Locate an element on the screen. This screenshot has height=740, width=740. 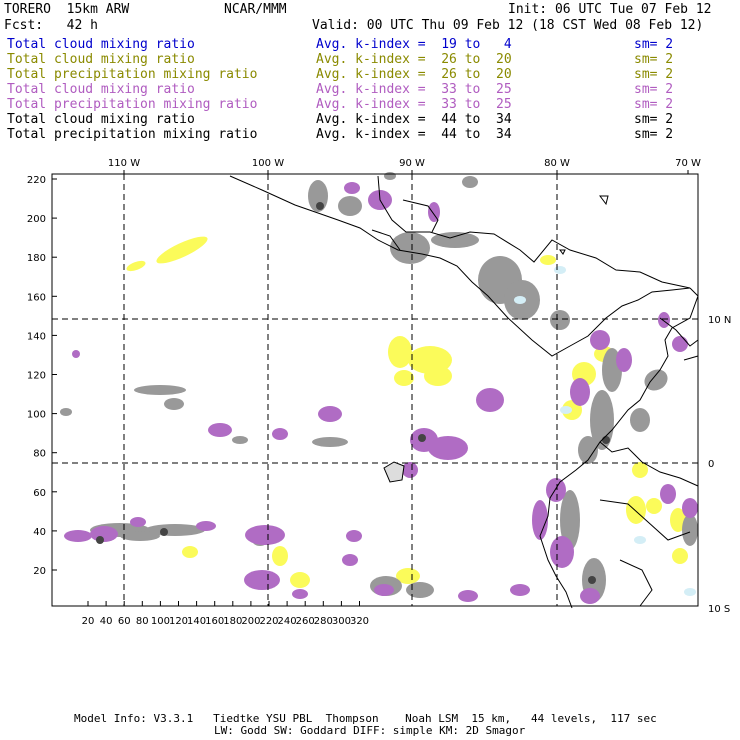
longitude-label: 90 W is located at coordinates (412, 163).